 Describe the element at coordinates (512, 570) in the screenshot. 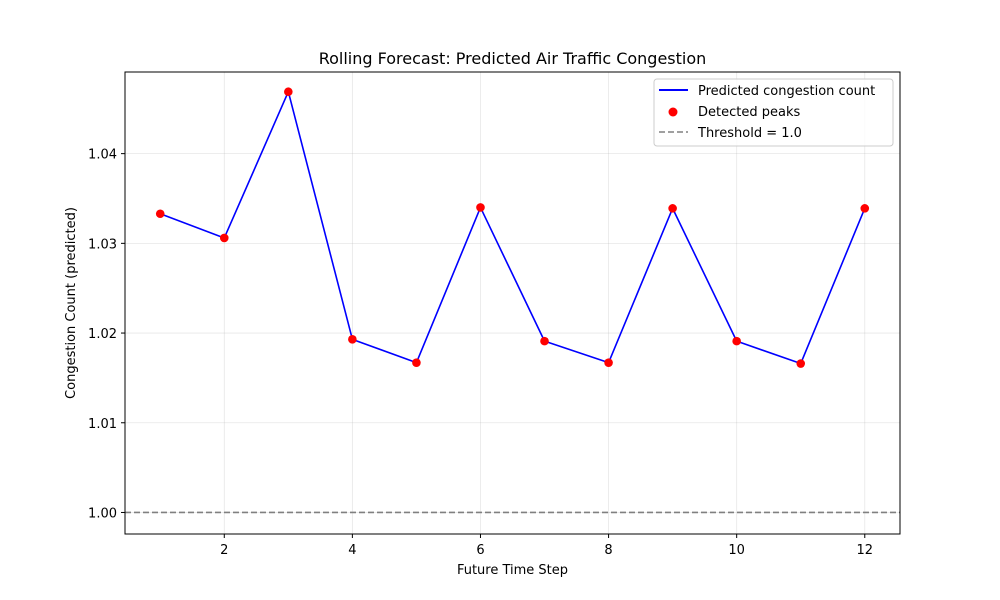

I see `x-axis-label: Future Time Step` at that location.